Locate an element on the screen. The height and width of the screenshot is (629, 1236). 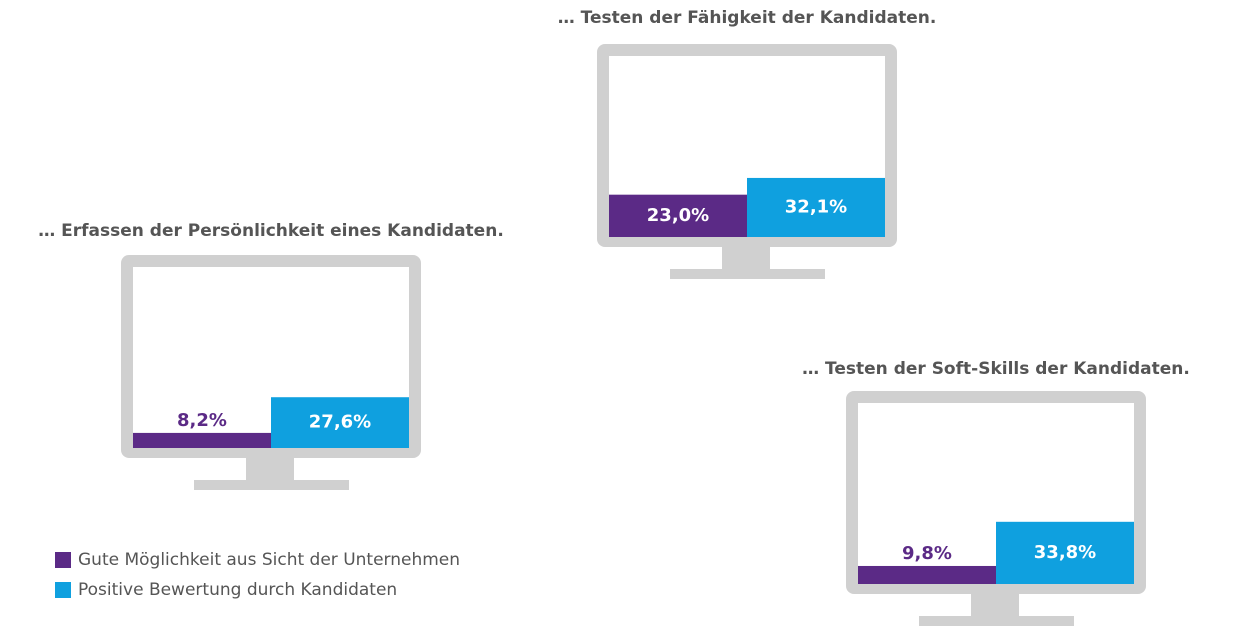
chart-title: … Testen der Soft-Skills der Kandidaten. is located at coordinates (996, 369).